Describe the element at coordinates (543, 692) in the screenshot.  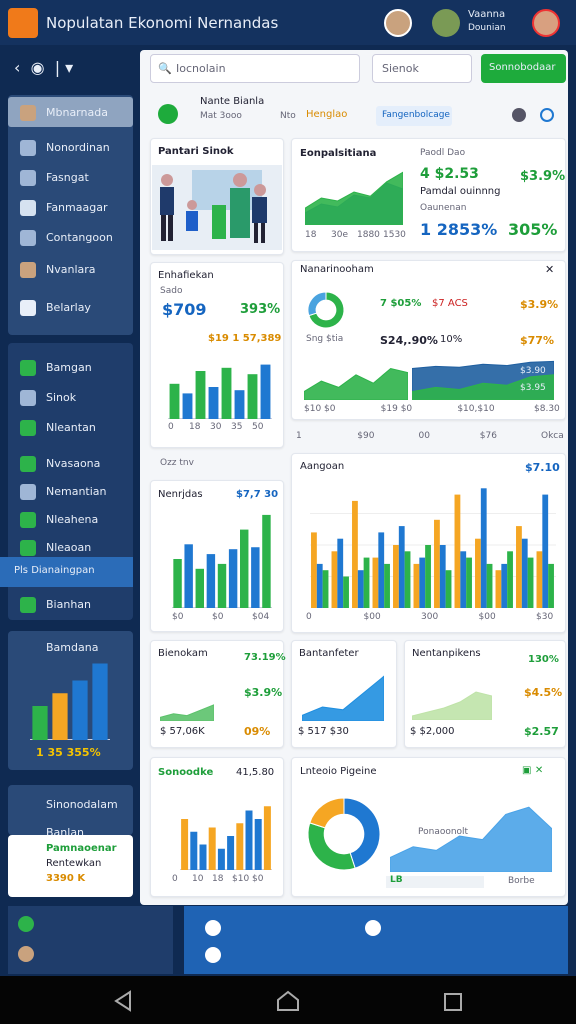
I see `metric: $4.5%` at that location.